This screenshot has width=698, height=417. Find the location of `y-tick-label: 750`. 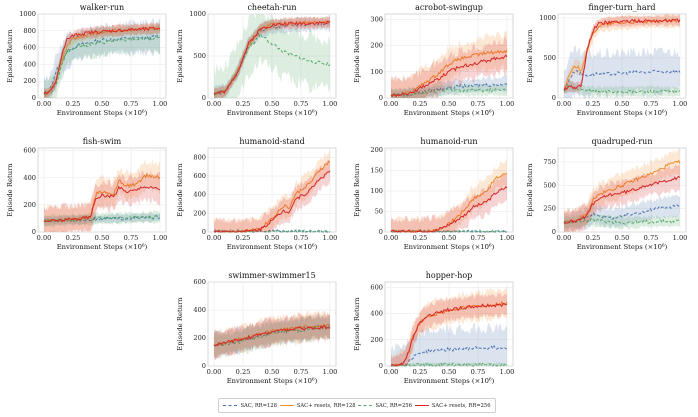

y-tick-label: 750 is located at coordinates (549, 162).